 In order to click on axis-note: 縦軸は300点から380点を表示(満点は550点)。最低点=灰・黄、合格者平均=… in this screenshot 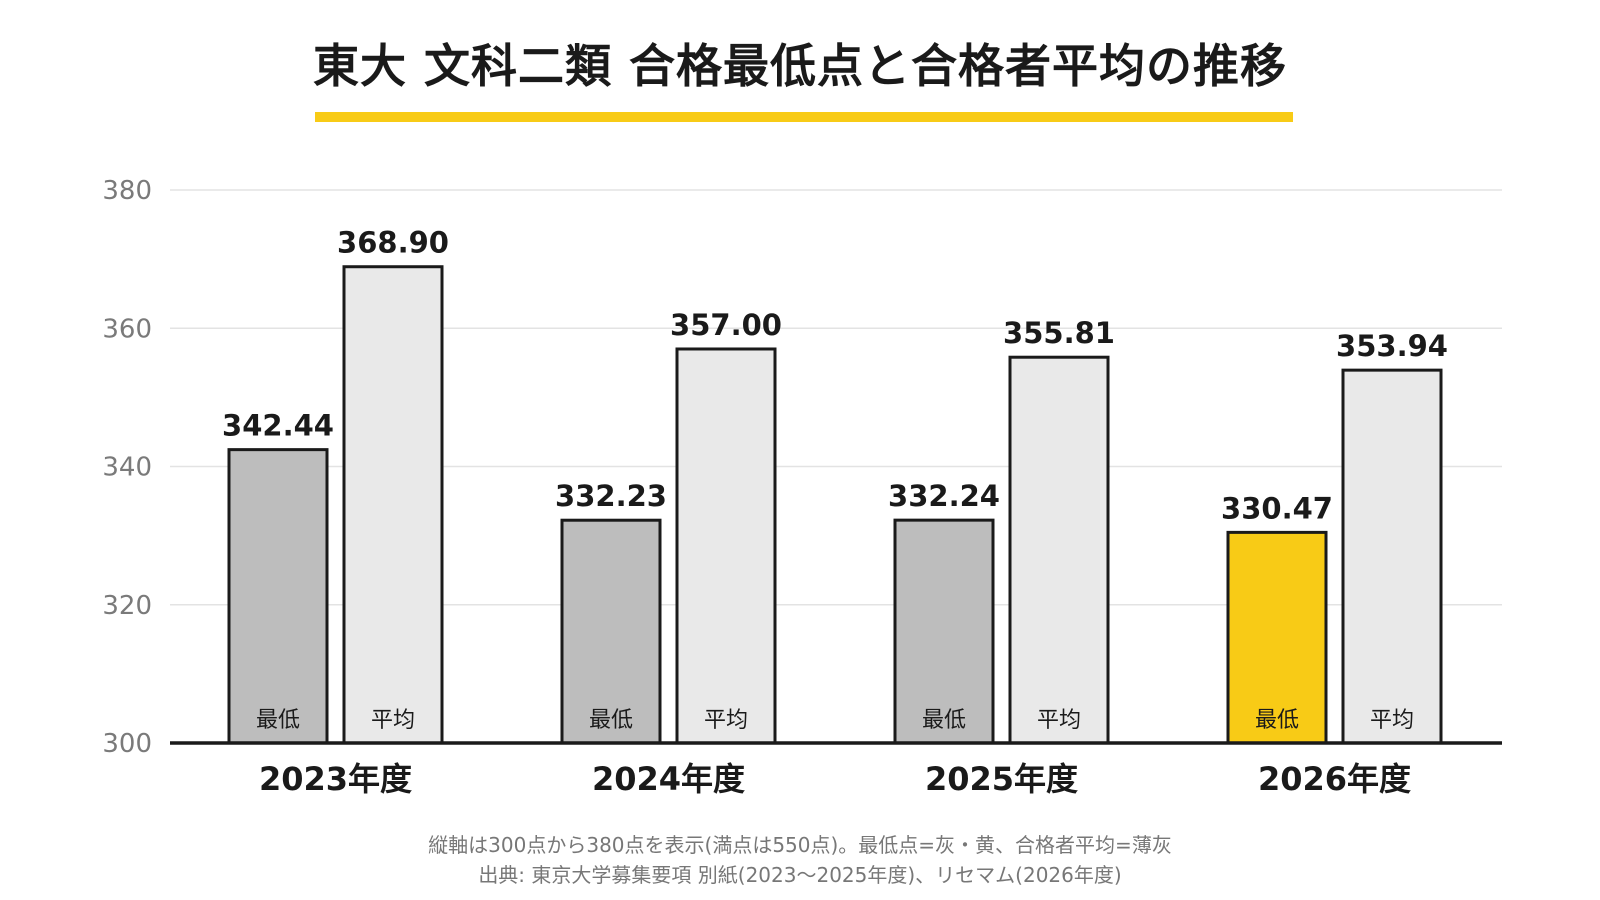, I will do `click(800, 845)`.